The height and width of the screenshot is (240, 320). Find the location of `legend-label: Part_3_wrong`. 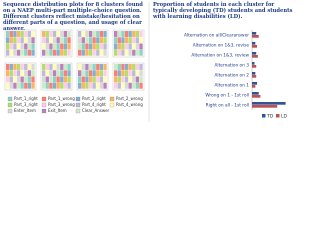

legend-label: Part_3_wrong is located at coordinates (61, 104).